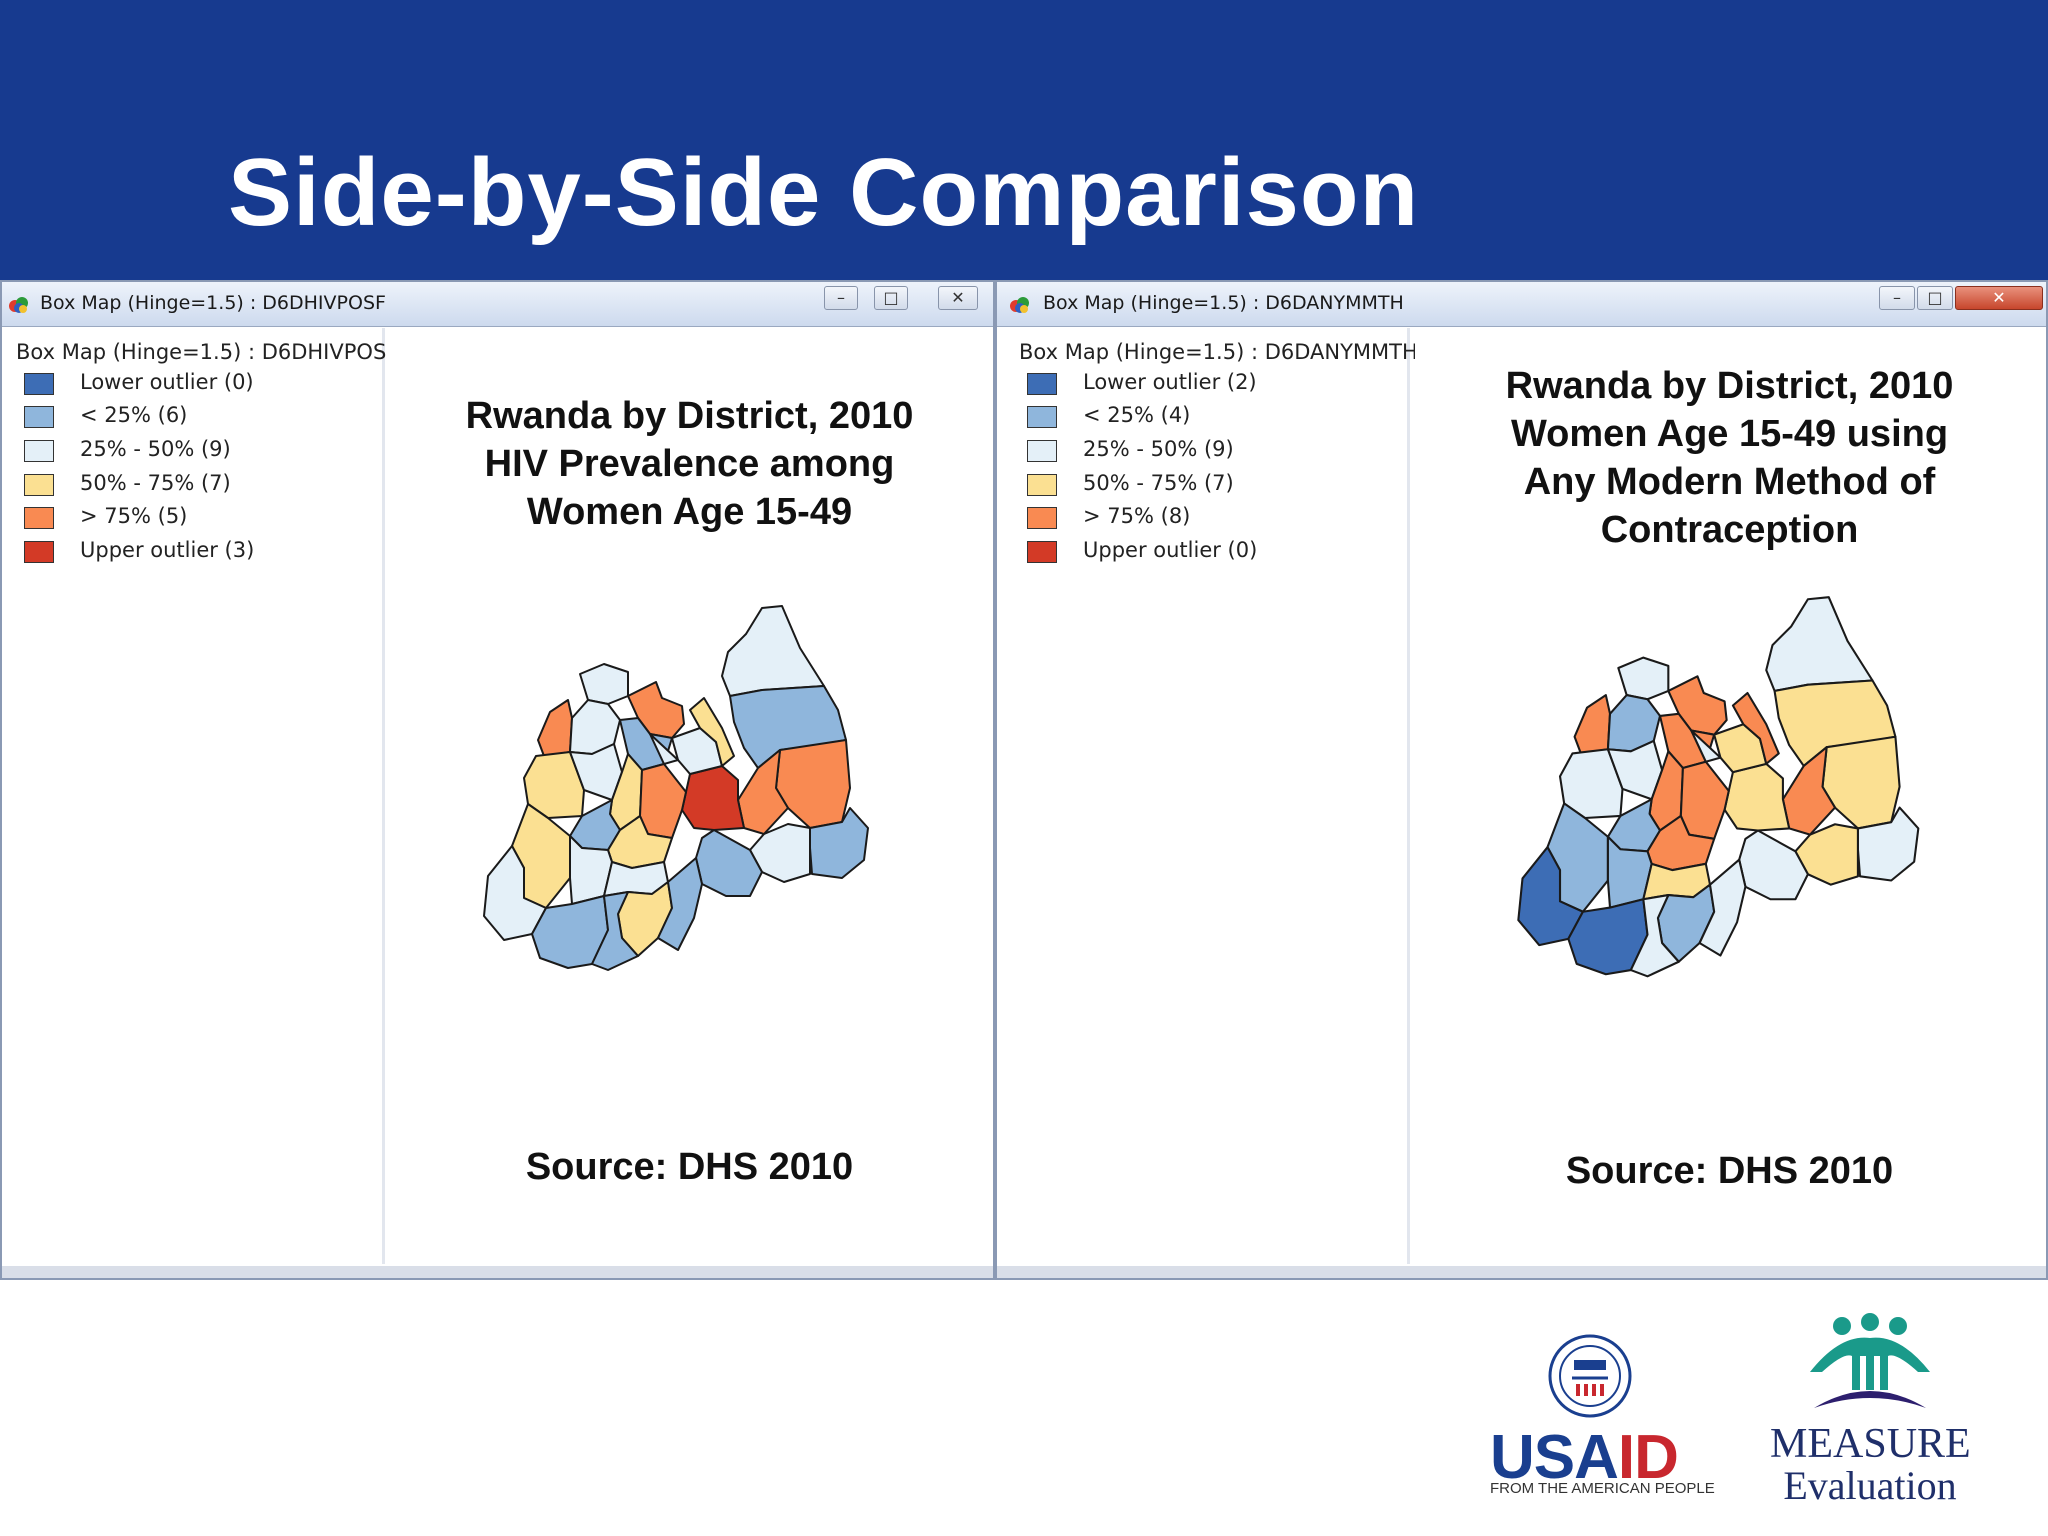  What do you see at coordinates (1223, 303) in the screenshot?
I see `window-title: Box Map (Hinge=1.5) : D6DANYMMTH` at bounding box center [1223, 303].